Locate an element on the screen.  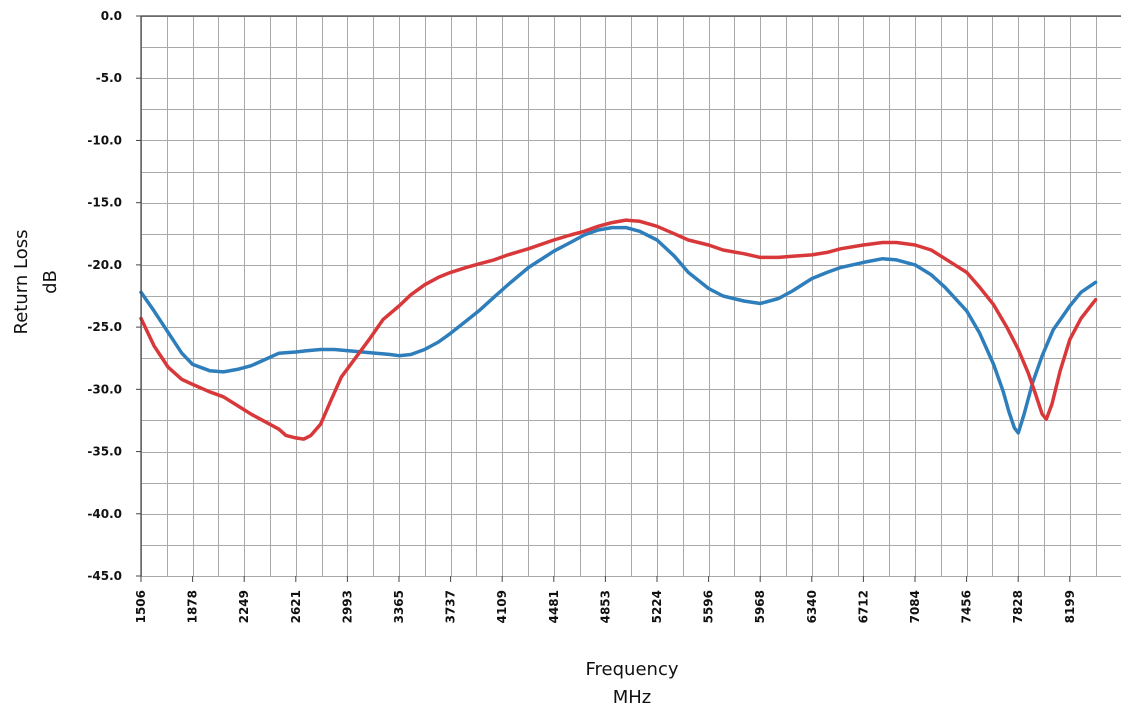
y-tick-label: -20.0 is located at coordinates (104, 265).